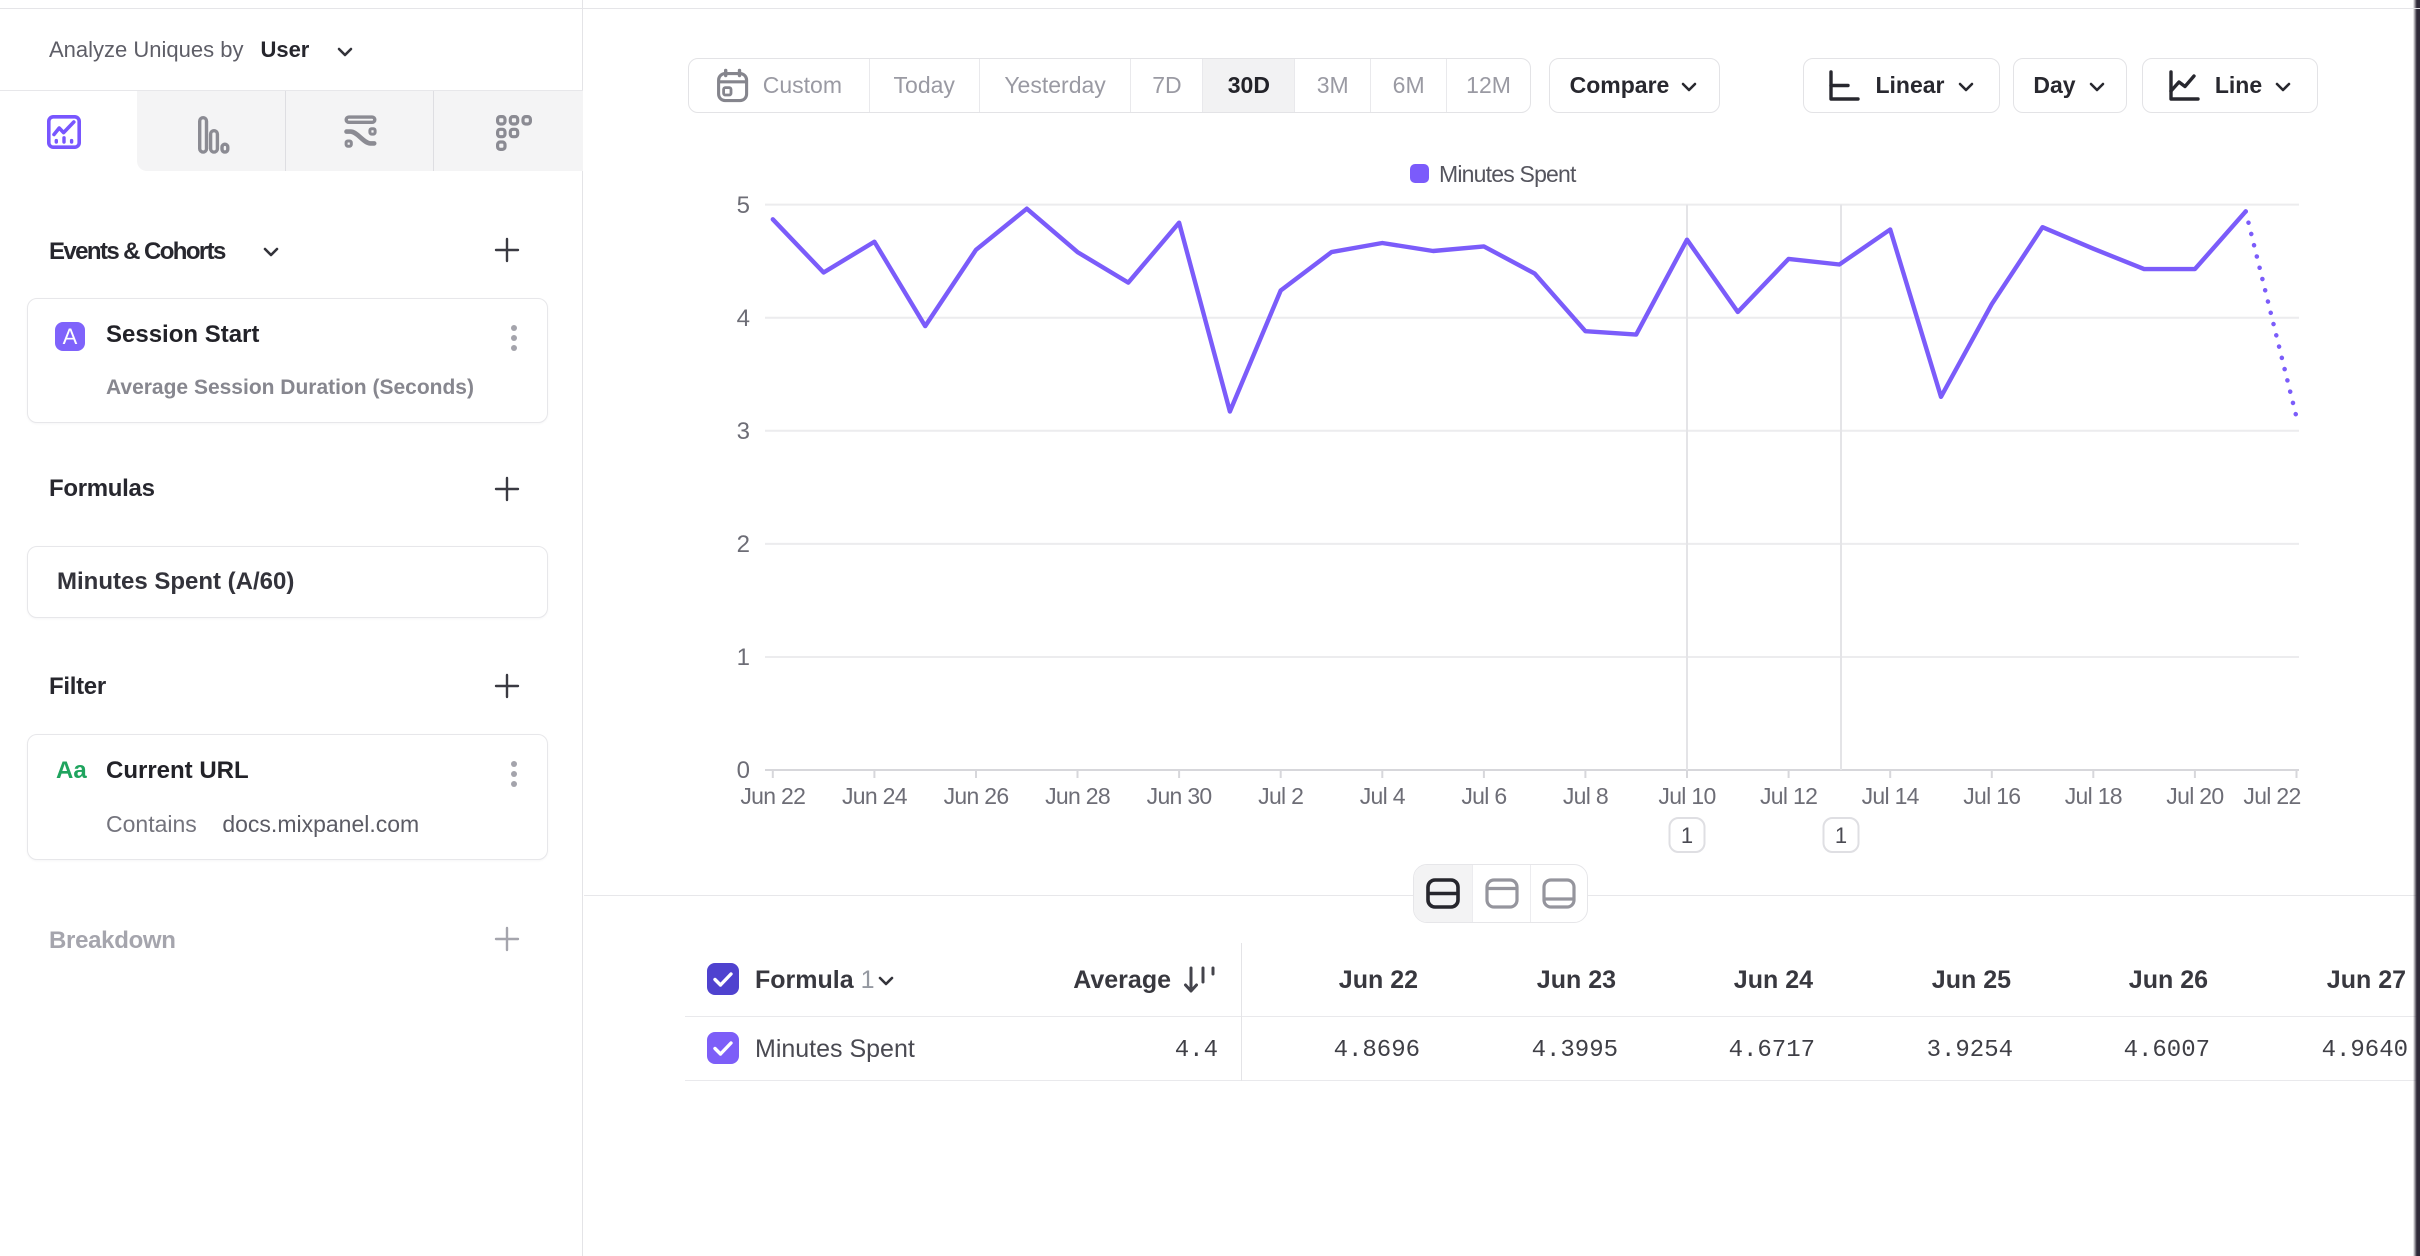 Image resolution: width=2420 pixels, height=1256 pixels. Describe the element at coordinates (976, 796) in the screenshot. I see `svg-text: Jun 26` at that location.